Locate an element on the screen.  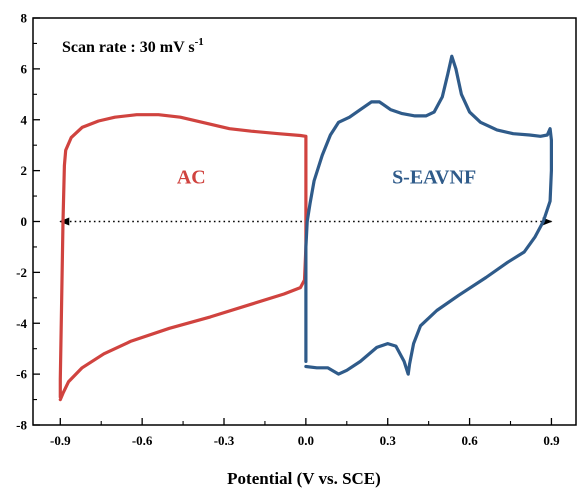
y-tick-label: 4 is located at coordinates (24, 119).